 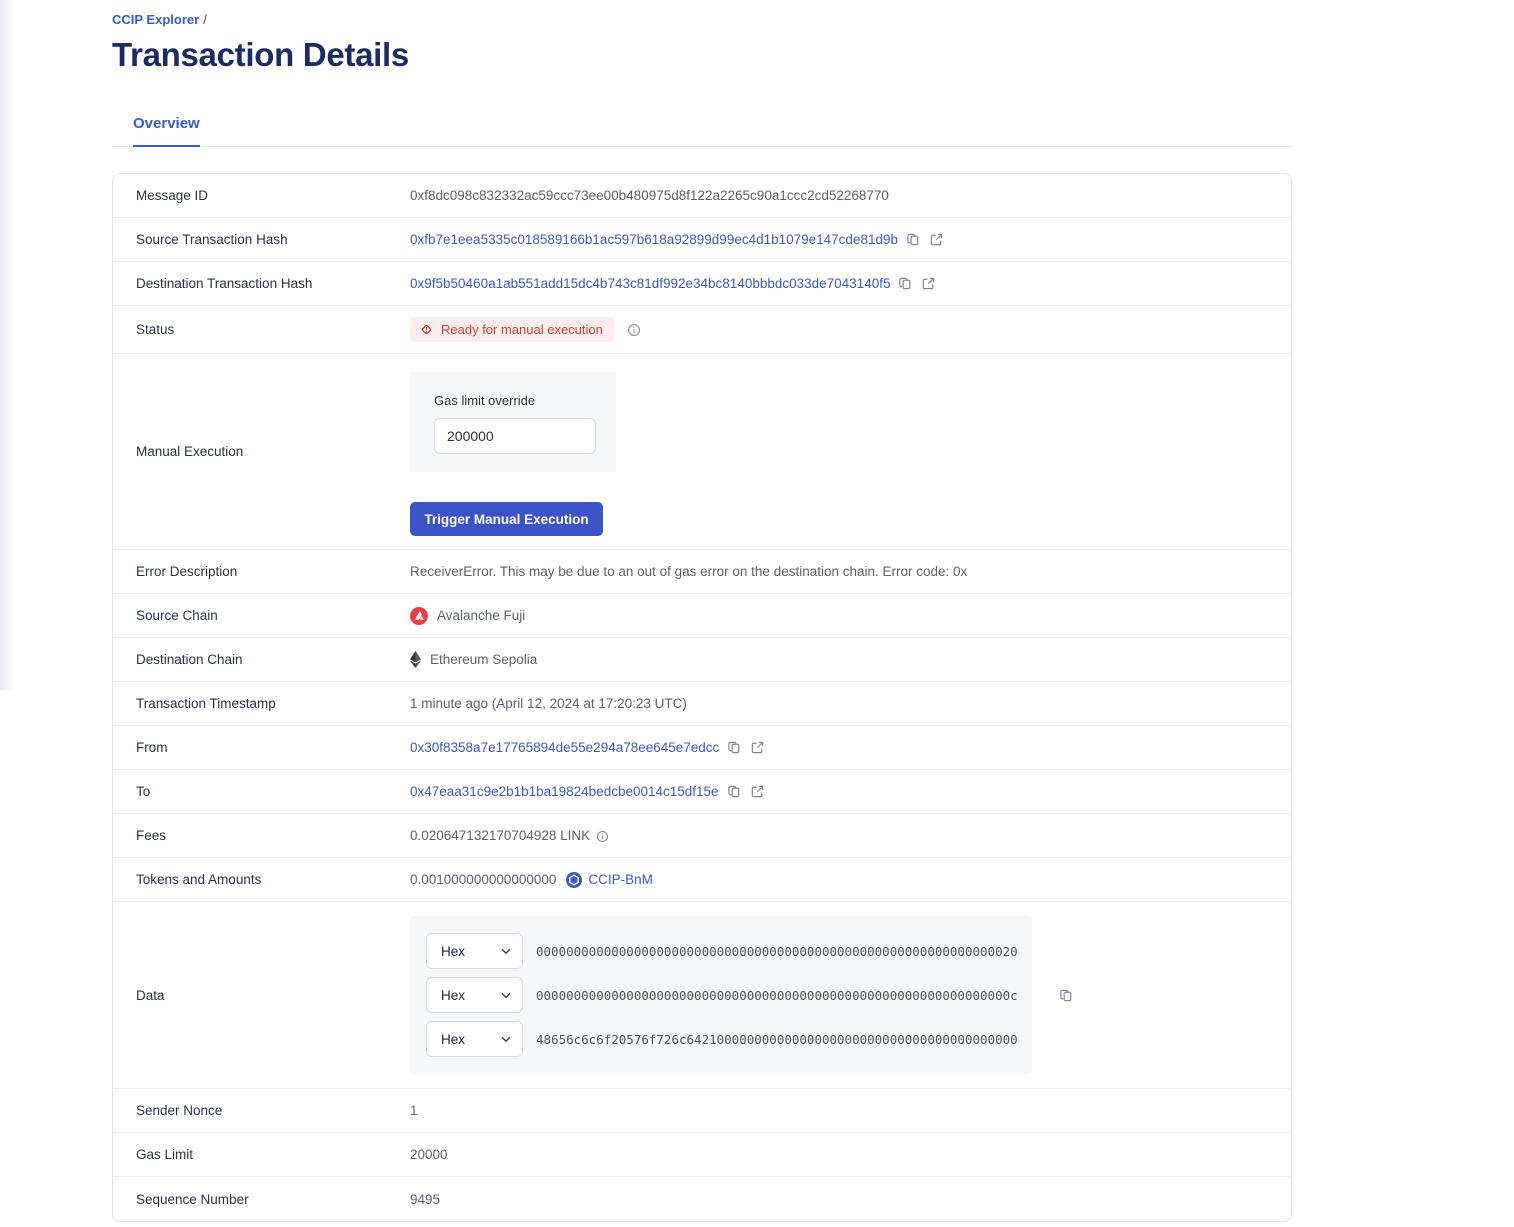 I want to click on sender-nonce-value: 1, so click(x=414, y=1110).